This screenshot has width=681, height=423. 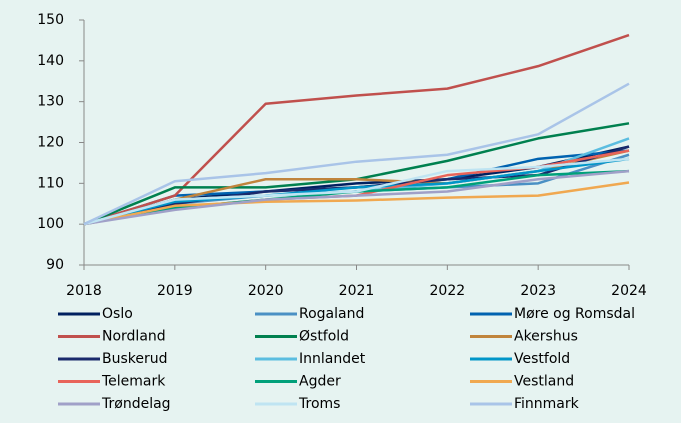 What do you see at coordinates (136, 404) in the screenshot?
I see `legend-label: Trøndelag` at bounding box center [136, 404].